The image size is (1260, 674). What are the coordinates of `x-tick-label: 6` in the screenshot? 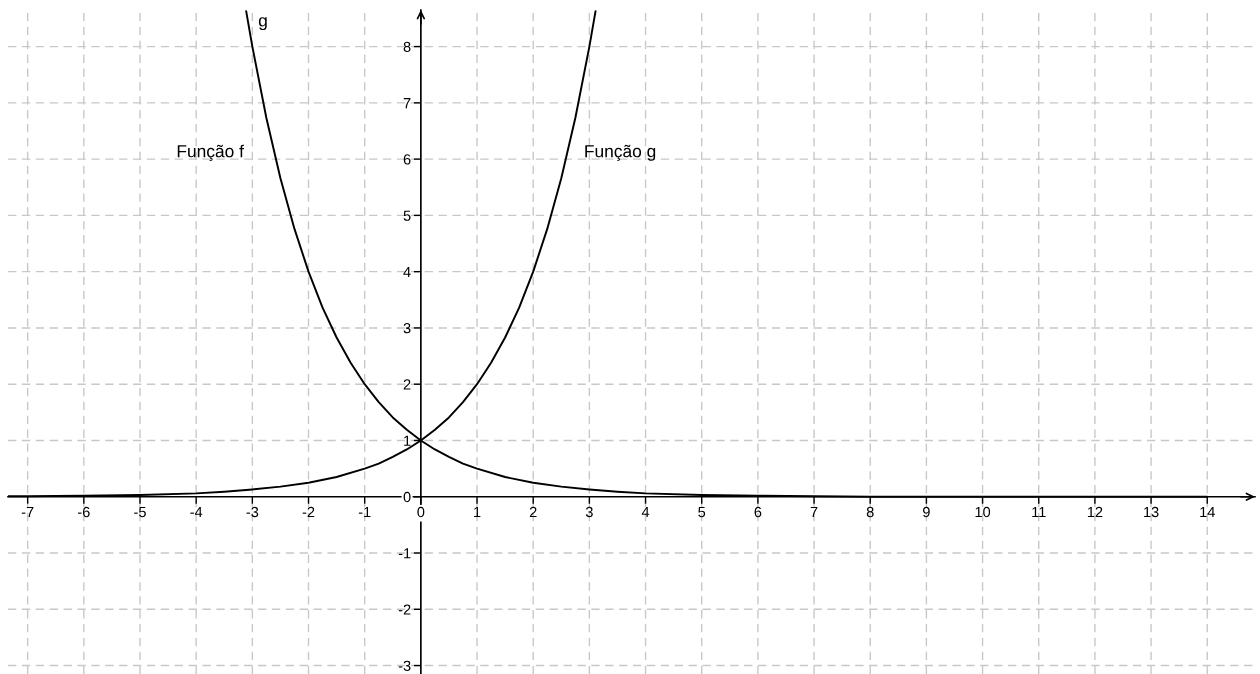 It's located at (758, 512).